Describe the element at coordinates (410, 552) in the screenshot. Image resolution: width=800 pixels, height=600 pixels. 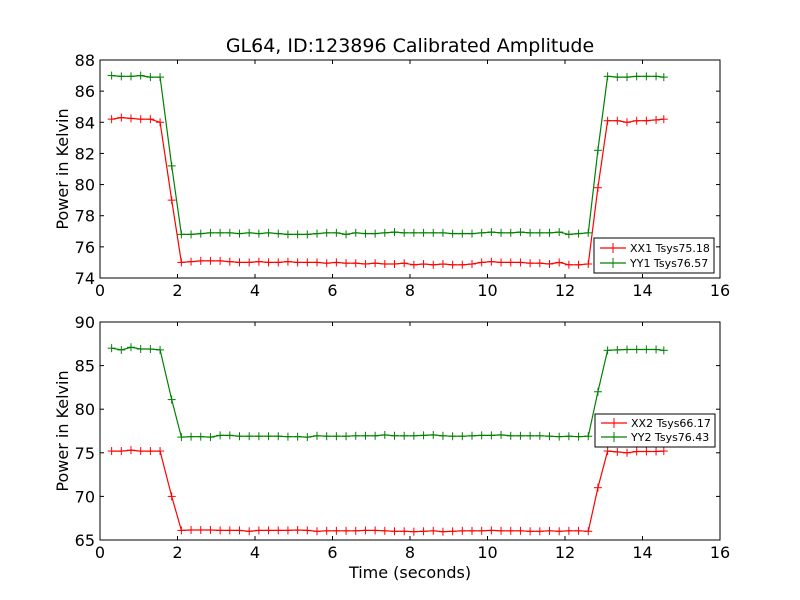
I see `bottom-x-tick-label: 8` at that location.